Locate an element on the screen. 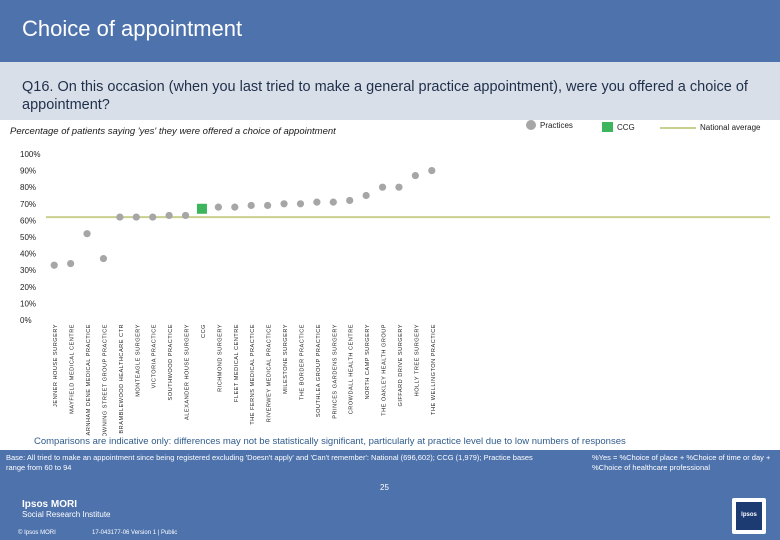  x-category-label: SOUTHLEA GROUP PRACTICE is located at coordinates (319, 370).